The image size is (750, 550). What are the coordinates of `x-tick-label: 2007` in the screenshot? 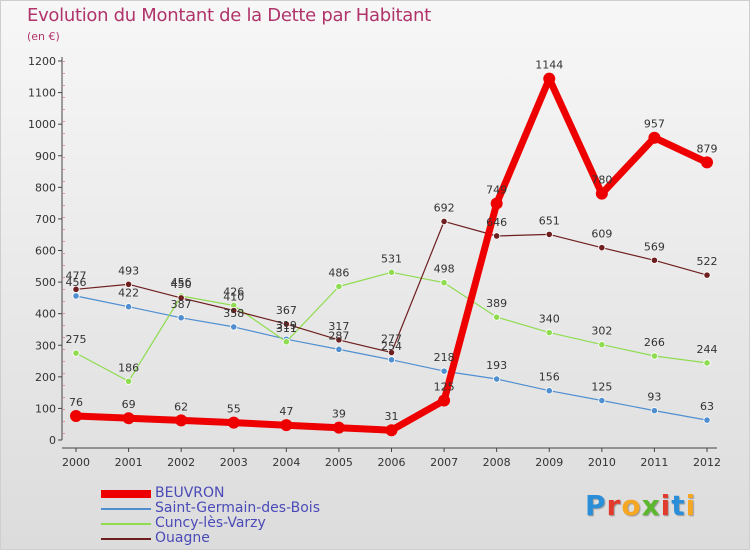 It's located at (444, 462).